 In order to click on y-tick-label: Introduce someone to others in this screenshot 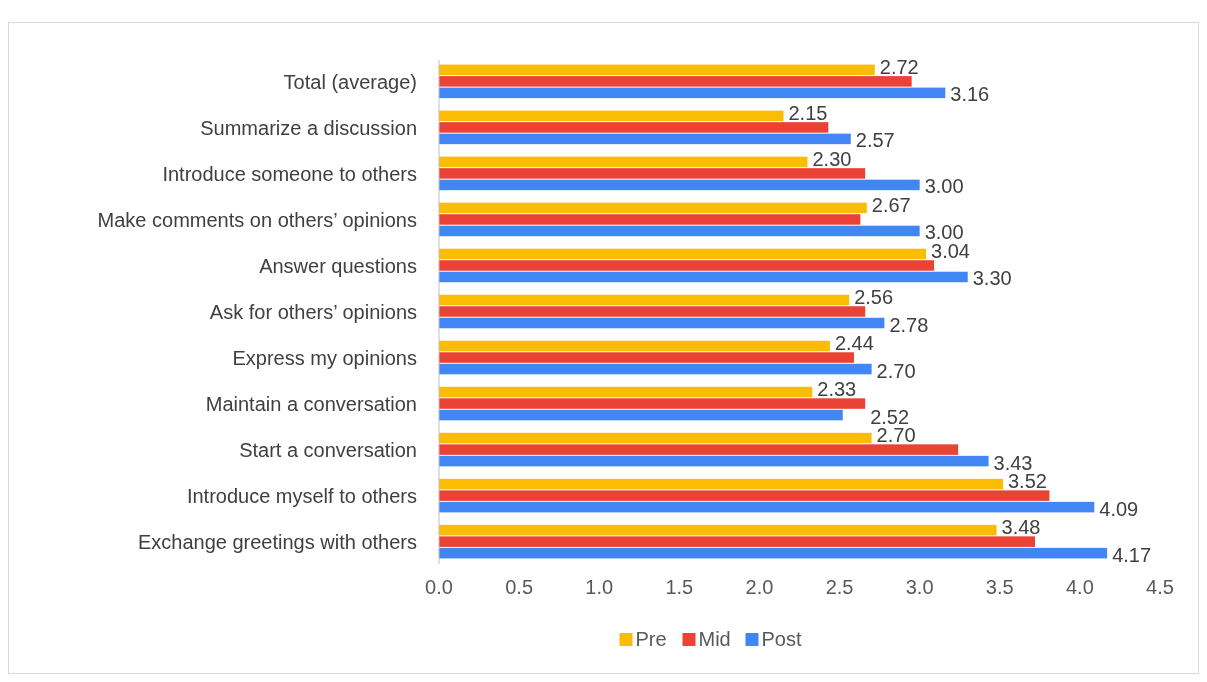, I will do `click(289, 173)`.